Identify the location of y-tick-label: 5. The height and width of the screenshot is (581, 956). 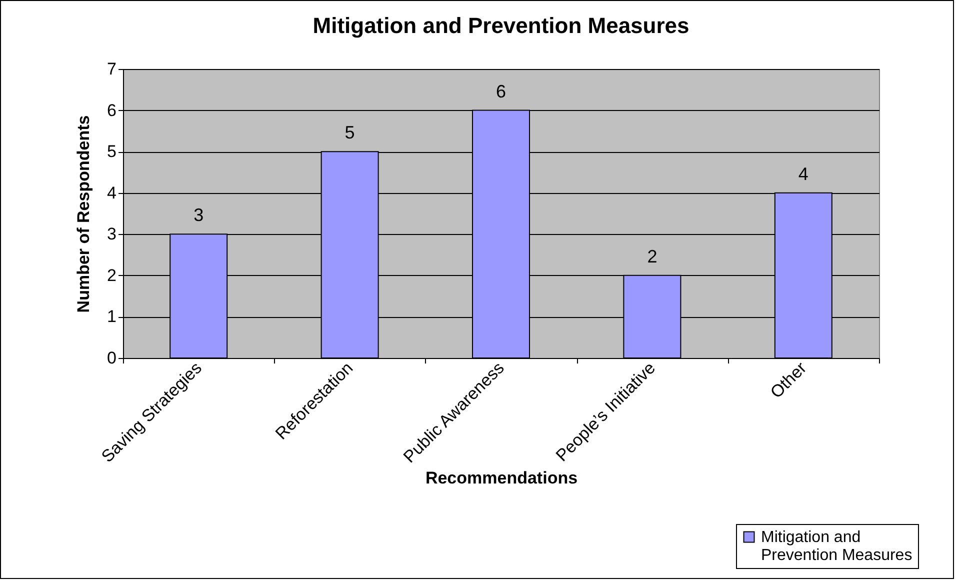
(111, 152).